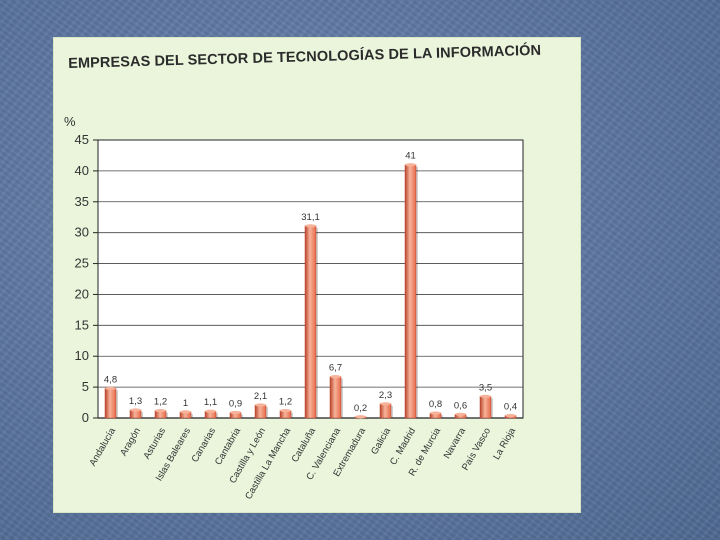 This screenshot has width=720, height=540. What do you see at coordinates (82, 324) in the screenshot?
I see `y-tick-label: 15` at bounding box center [82, 324].